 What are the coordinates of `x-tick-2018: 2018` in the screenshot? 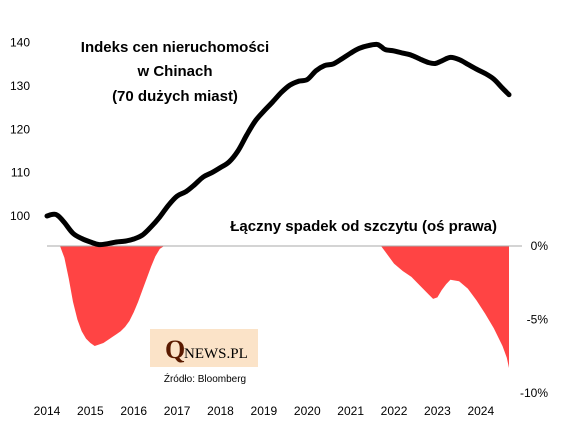 It's located at (220, 411).